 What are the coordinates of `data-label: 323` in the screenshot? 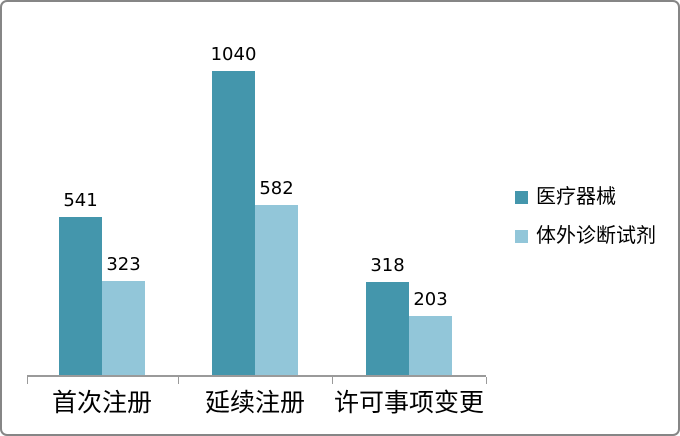 It's located at (123, 264).